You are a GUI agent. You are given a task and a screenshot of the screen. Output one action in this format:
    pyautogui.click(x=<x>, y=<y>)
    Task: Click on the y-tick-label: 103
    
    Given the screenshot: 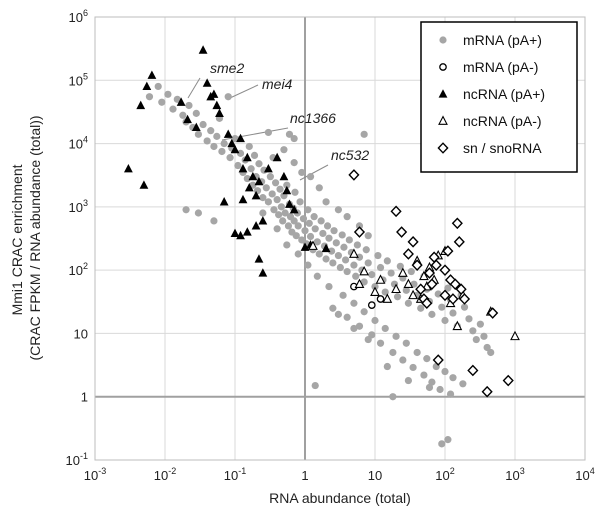 What is the action you would take?
    pyautogui.click(x=78, y=206)
    